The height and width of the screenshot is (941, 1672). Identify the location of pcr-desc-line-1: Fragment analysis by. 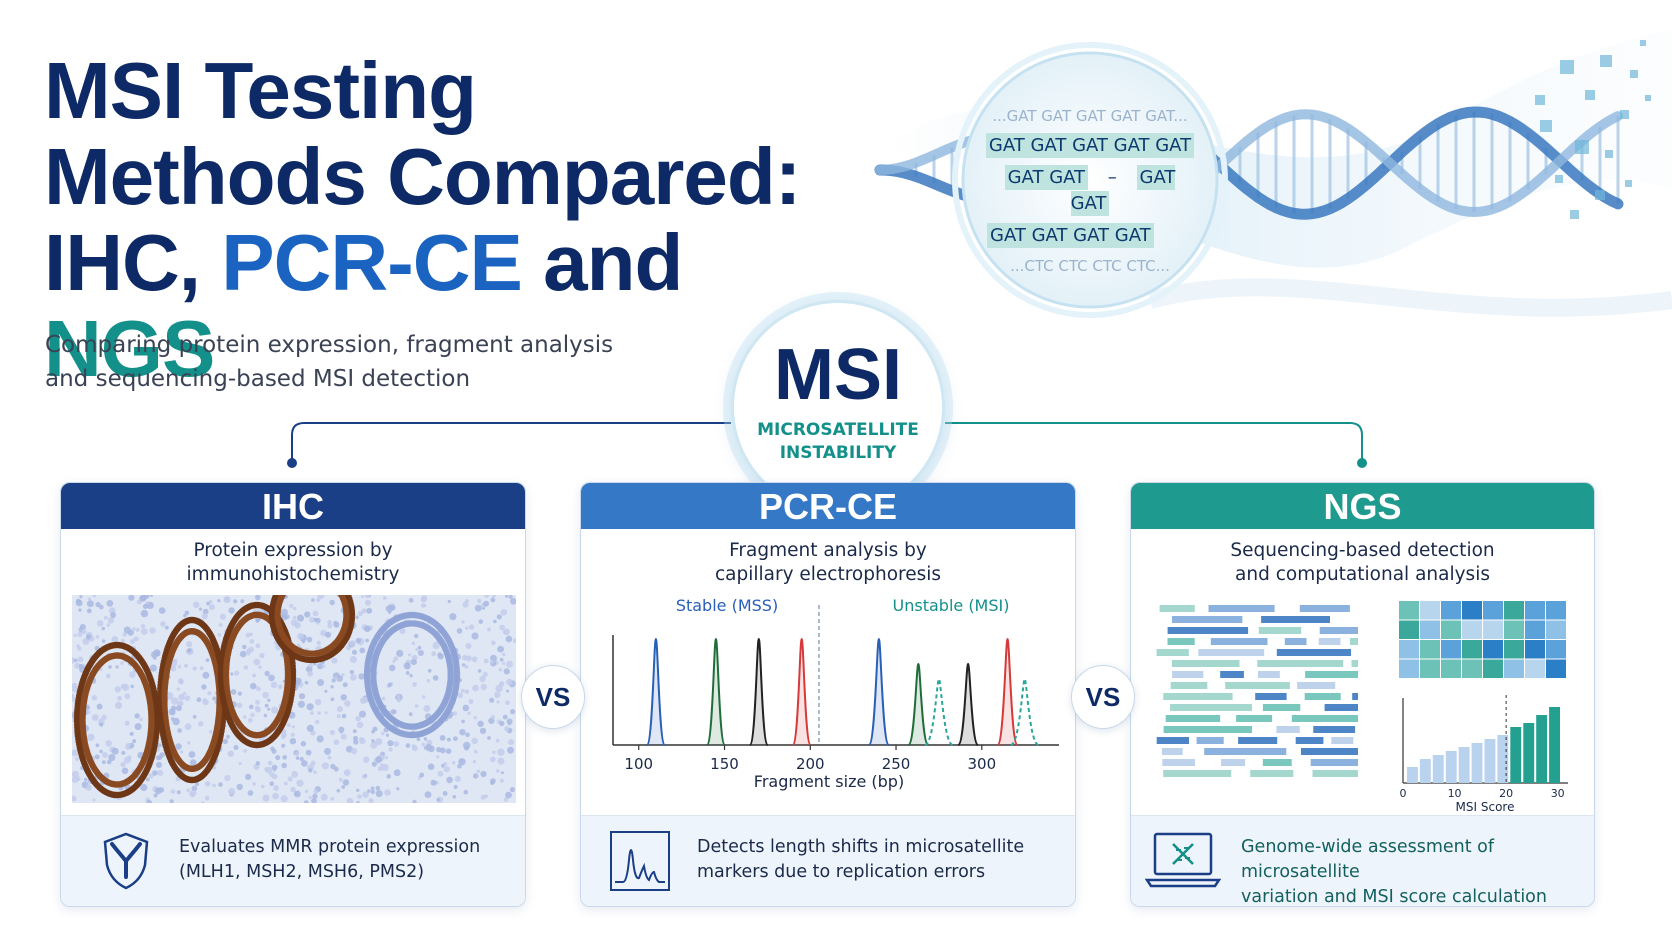
(828, 550).